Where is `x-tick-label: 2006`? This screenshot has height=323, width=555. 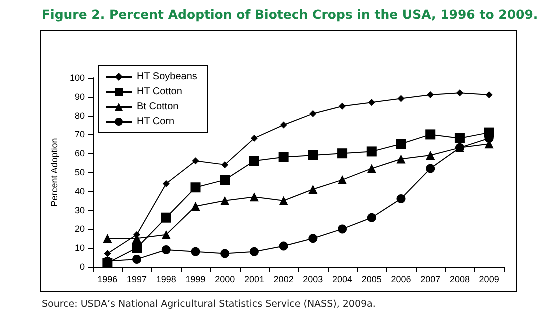 x-tick-label: 2006 is located at coordinates (401, 279).